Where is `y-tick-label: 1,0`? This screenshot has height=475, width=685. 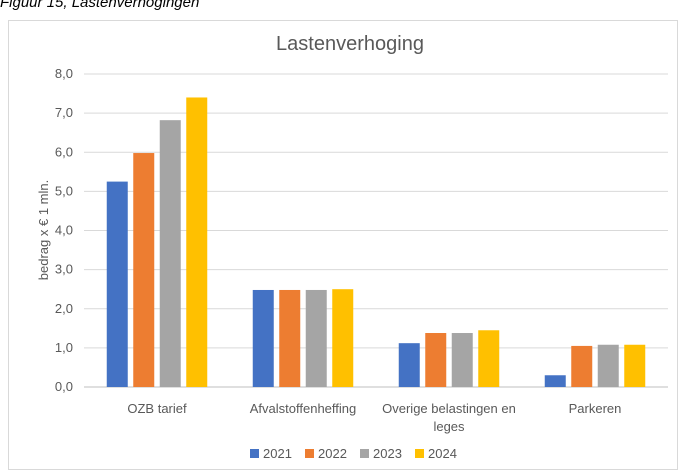 y-tick-label: 1,0 is located at coordinates (64, 347).